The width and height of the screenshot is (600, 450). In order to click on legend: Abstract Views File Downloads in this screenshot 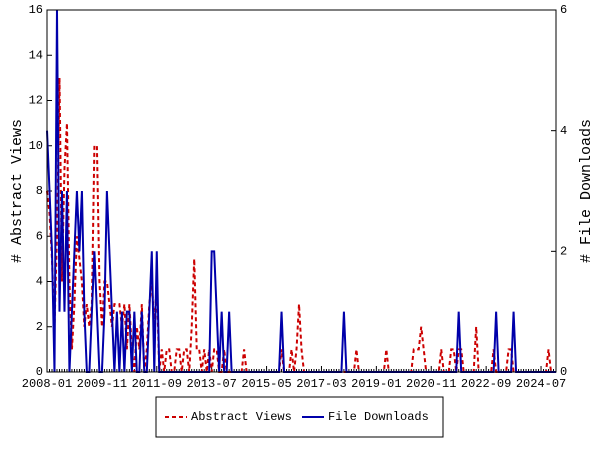, I will do `click(299, 417)`.